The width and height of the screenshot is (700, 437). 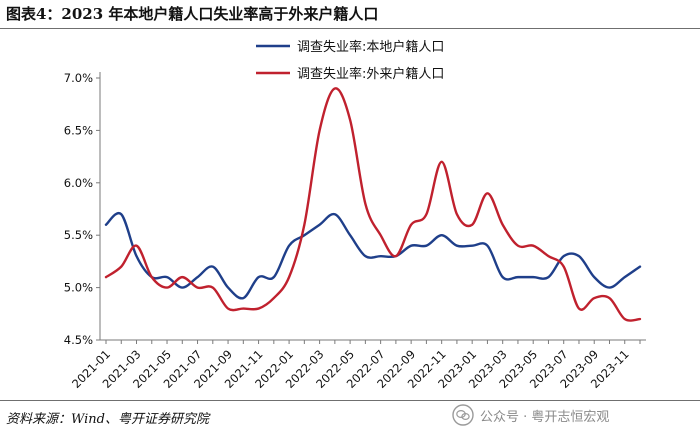 What do you see at coordinates (78, 78) in the screenshot?
I see `y-tick-label: 7.0%` at bounding box center [78, 78].